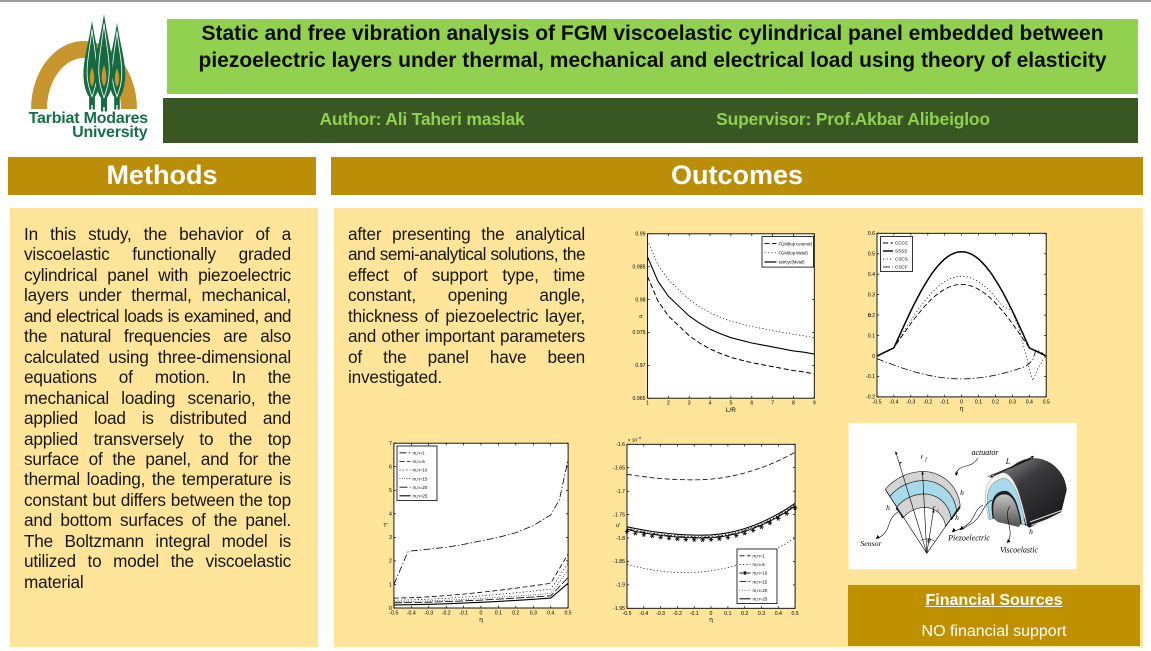 Image resolution: width=1151 pixels, height=651 pixels. What do you see at coordinates (929, 541) in the screenshot?
I see `svg-text: θ` at bounding box center [929, 541].